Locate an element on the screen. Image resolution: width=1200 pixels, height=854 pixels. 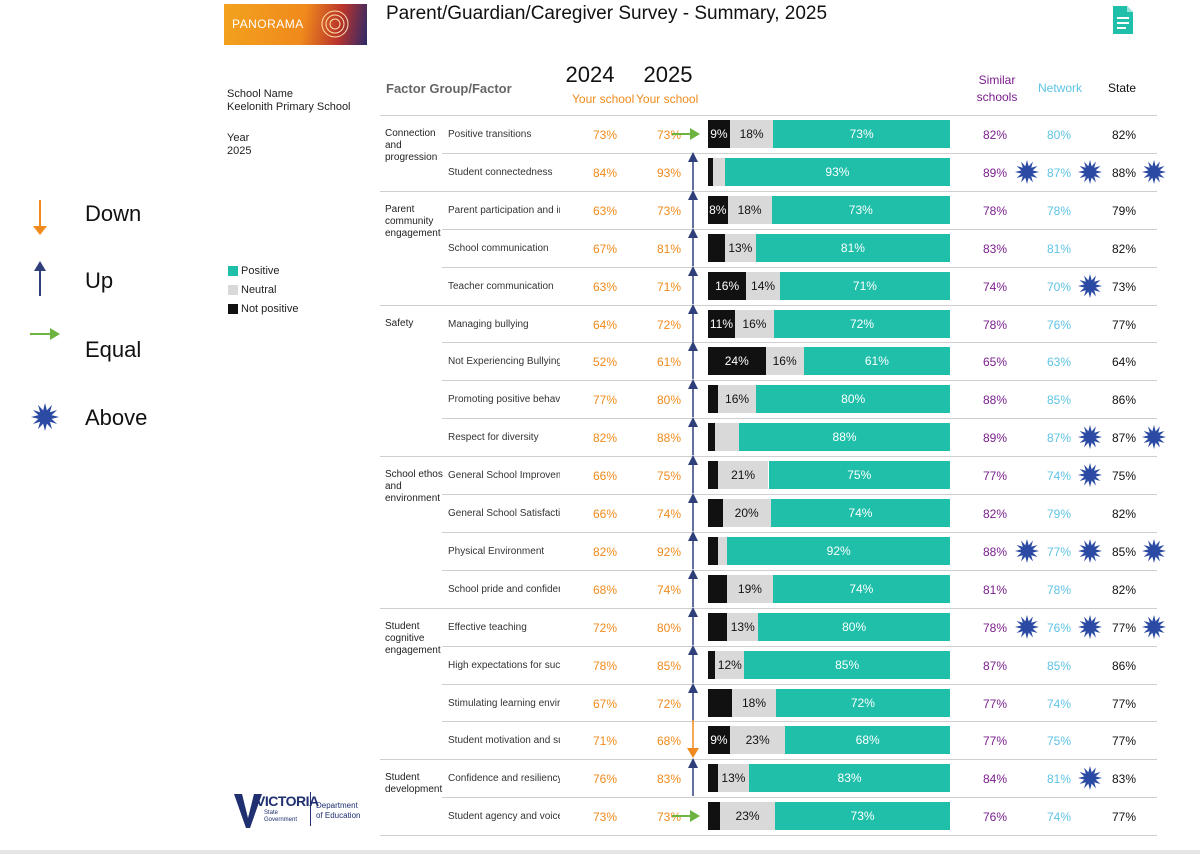
value-2024: 82% is located at coordinates (605, 551).